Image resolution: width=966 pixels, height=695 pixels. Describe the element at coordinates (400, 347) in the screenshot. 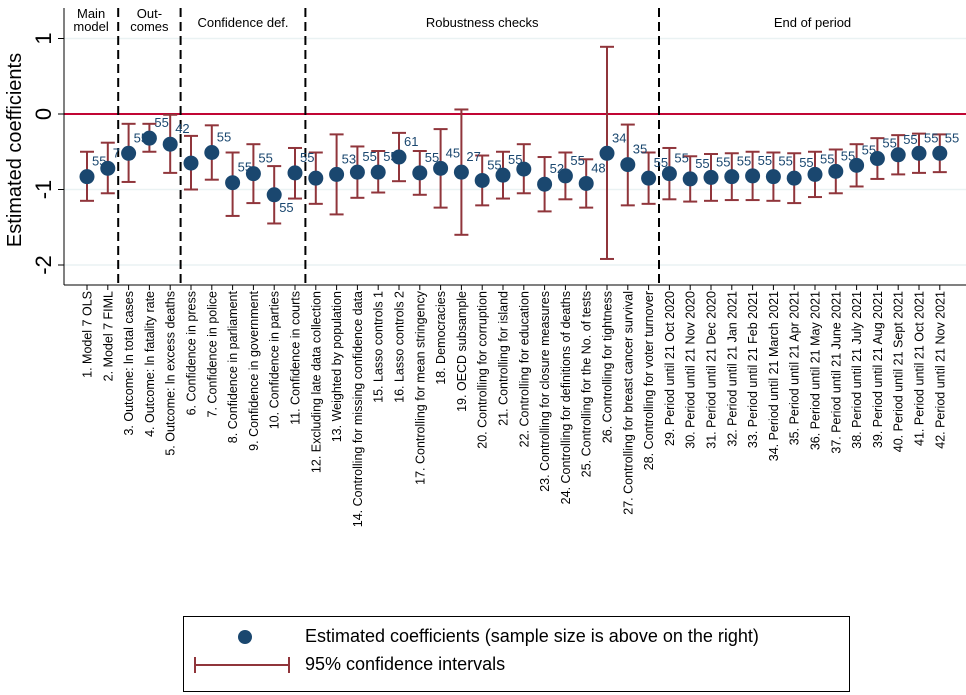

I see `x-tick-label: 16. Lasso controls 2` at that location.